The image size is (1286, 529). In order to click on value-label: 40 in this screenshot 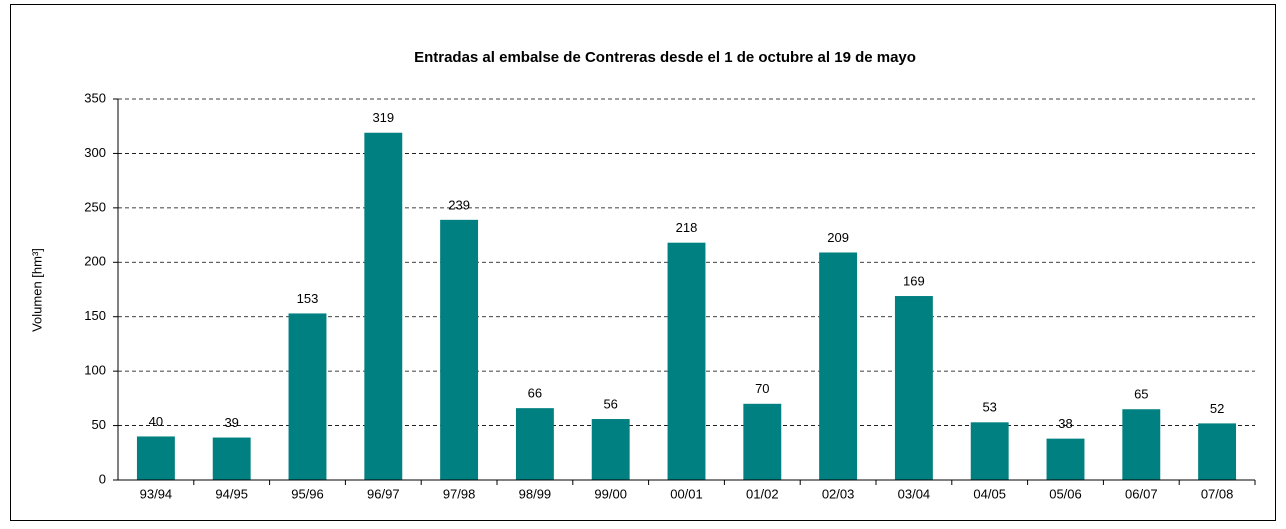, I will do `click(156, 421)`.